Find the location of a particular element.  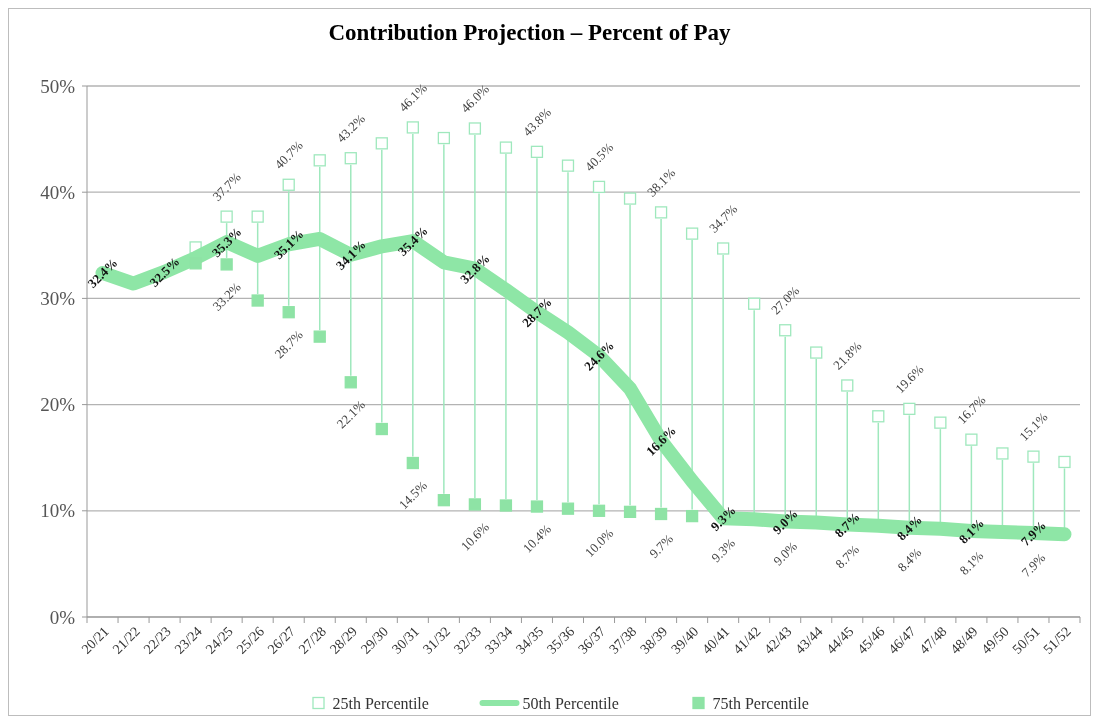

y-tick-label: 10% is located at coordinates (58, 511).